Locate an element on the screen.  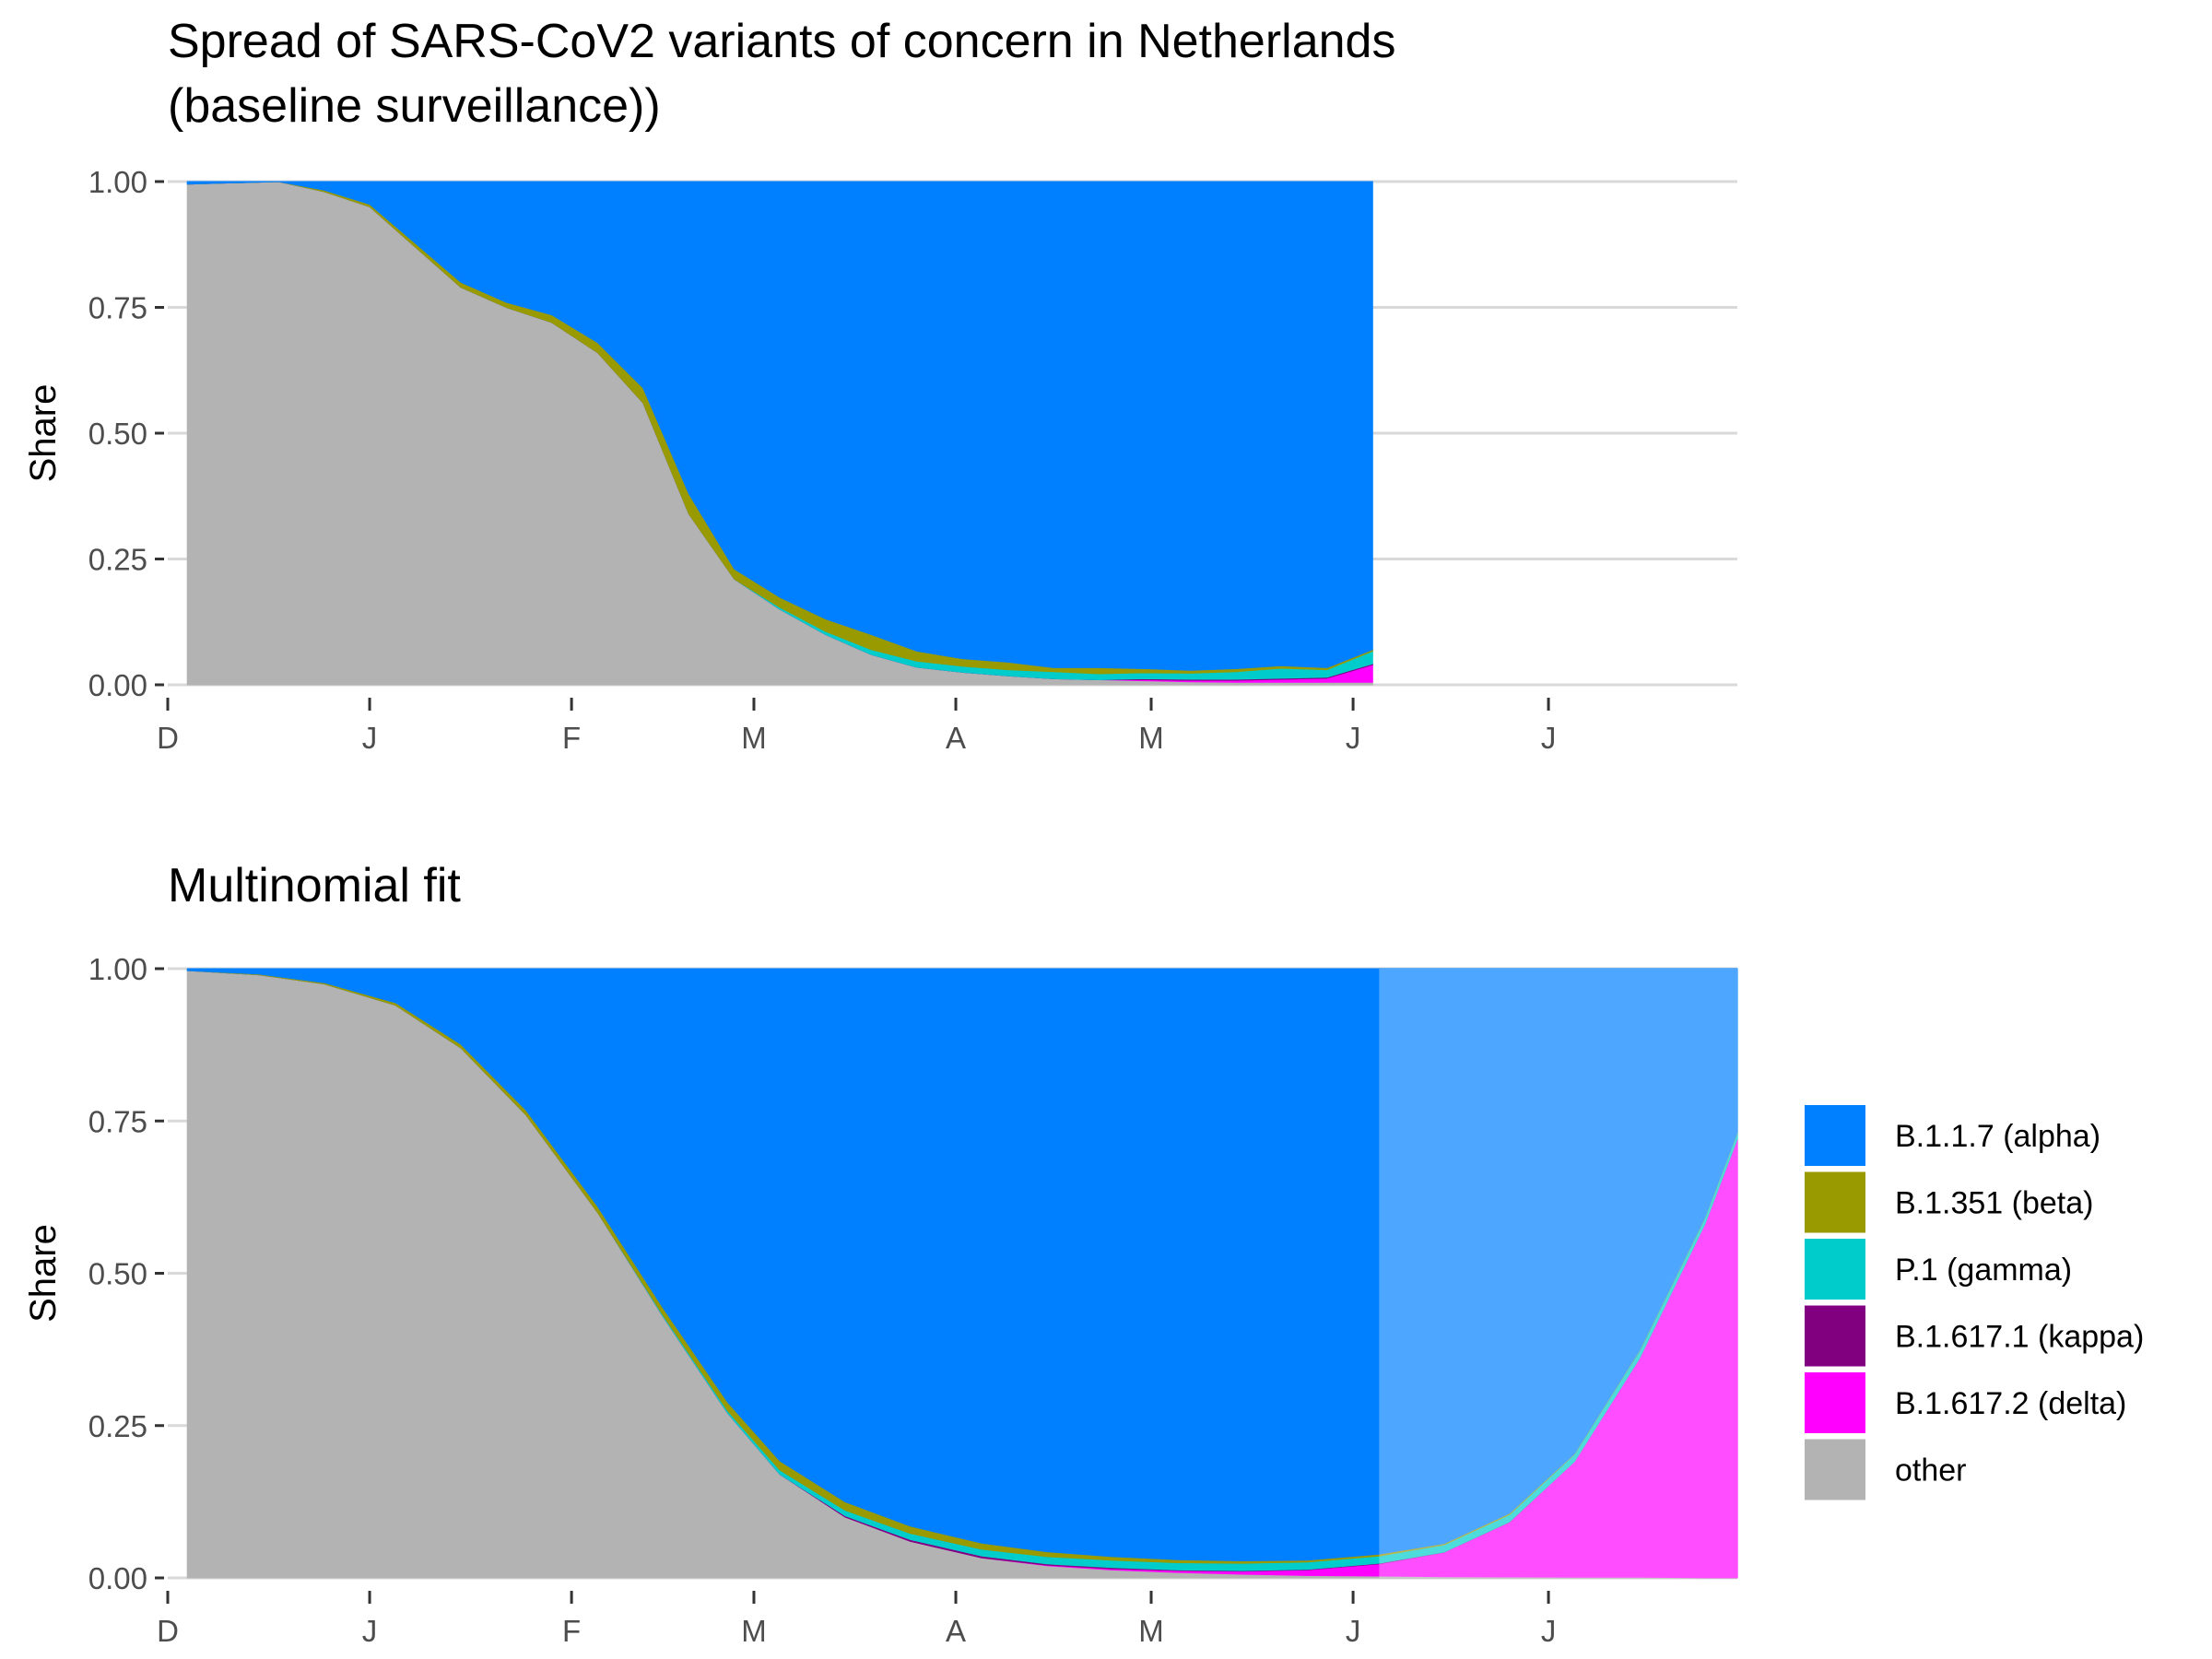
legend-label-gamma: P.1 (gamma) is located at coordinates (1983, 1270).